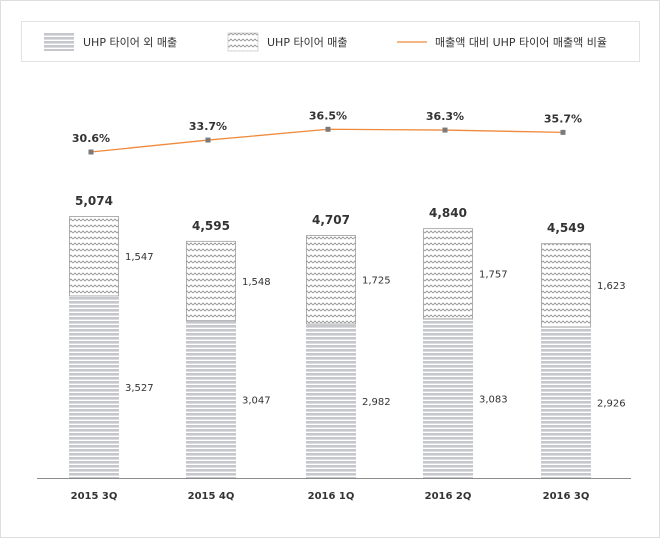 The height and width of the screenshot is (539, 660). Describe the element at coordinates (563, 118) in the screenshot. I see `ratio-label: 35.7%` at that location.